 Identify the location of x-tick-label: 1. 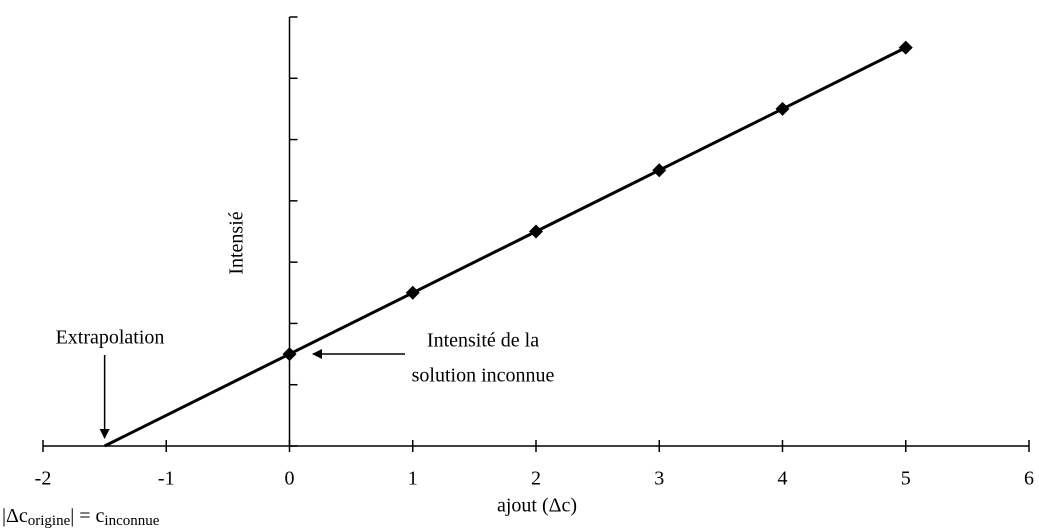
(413, 479).